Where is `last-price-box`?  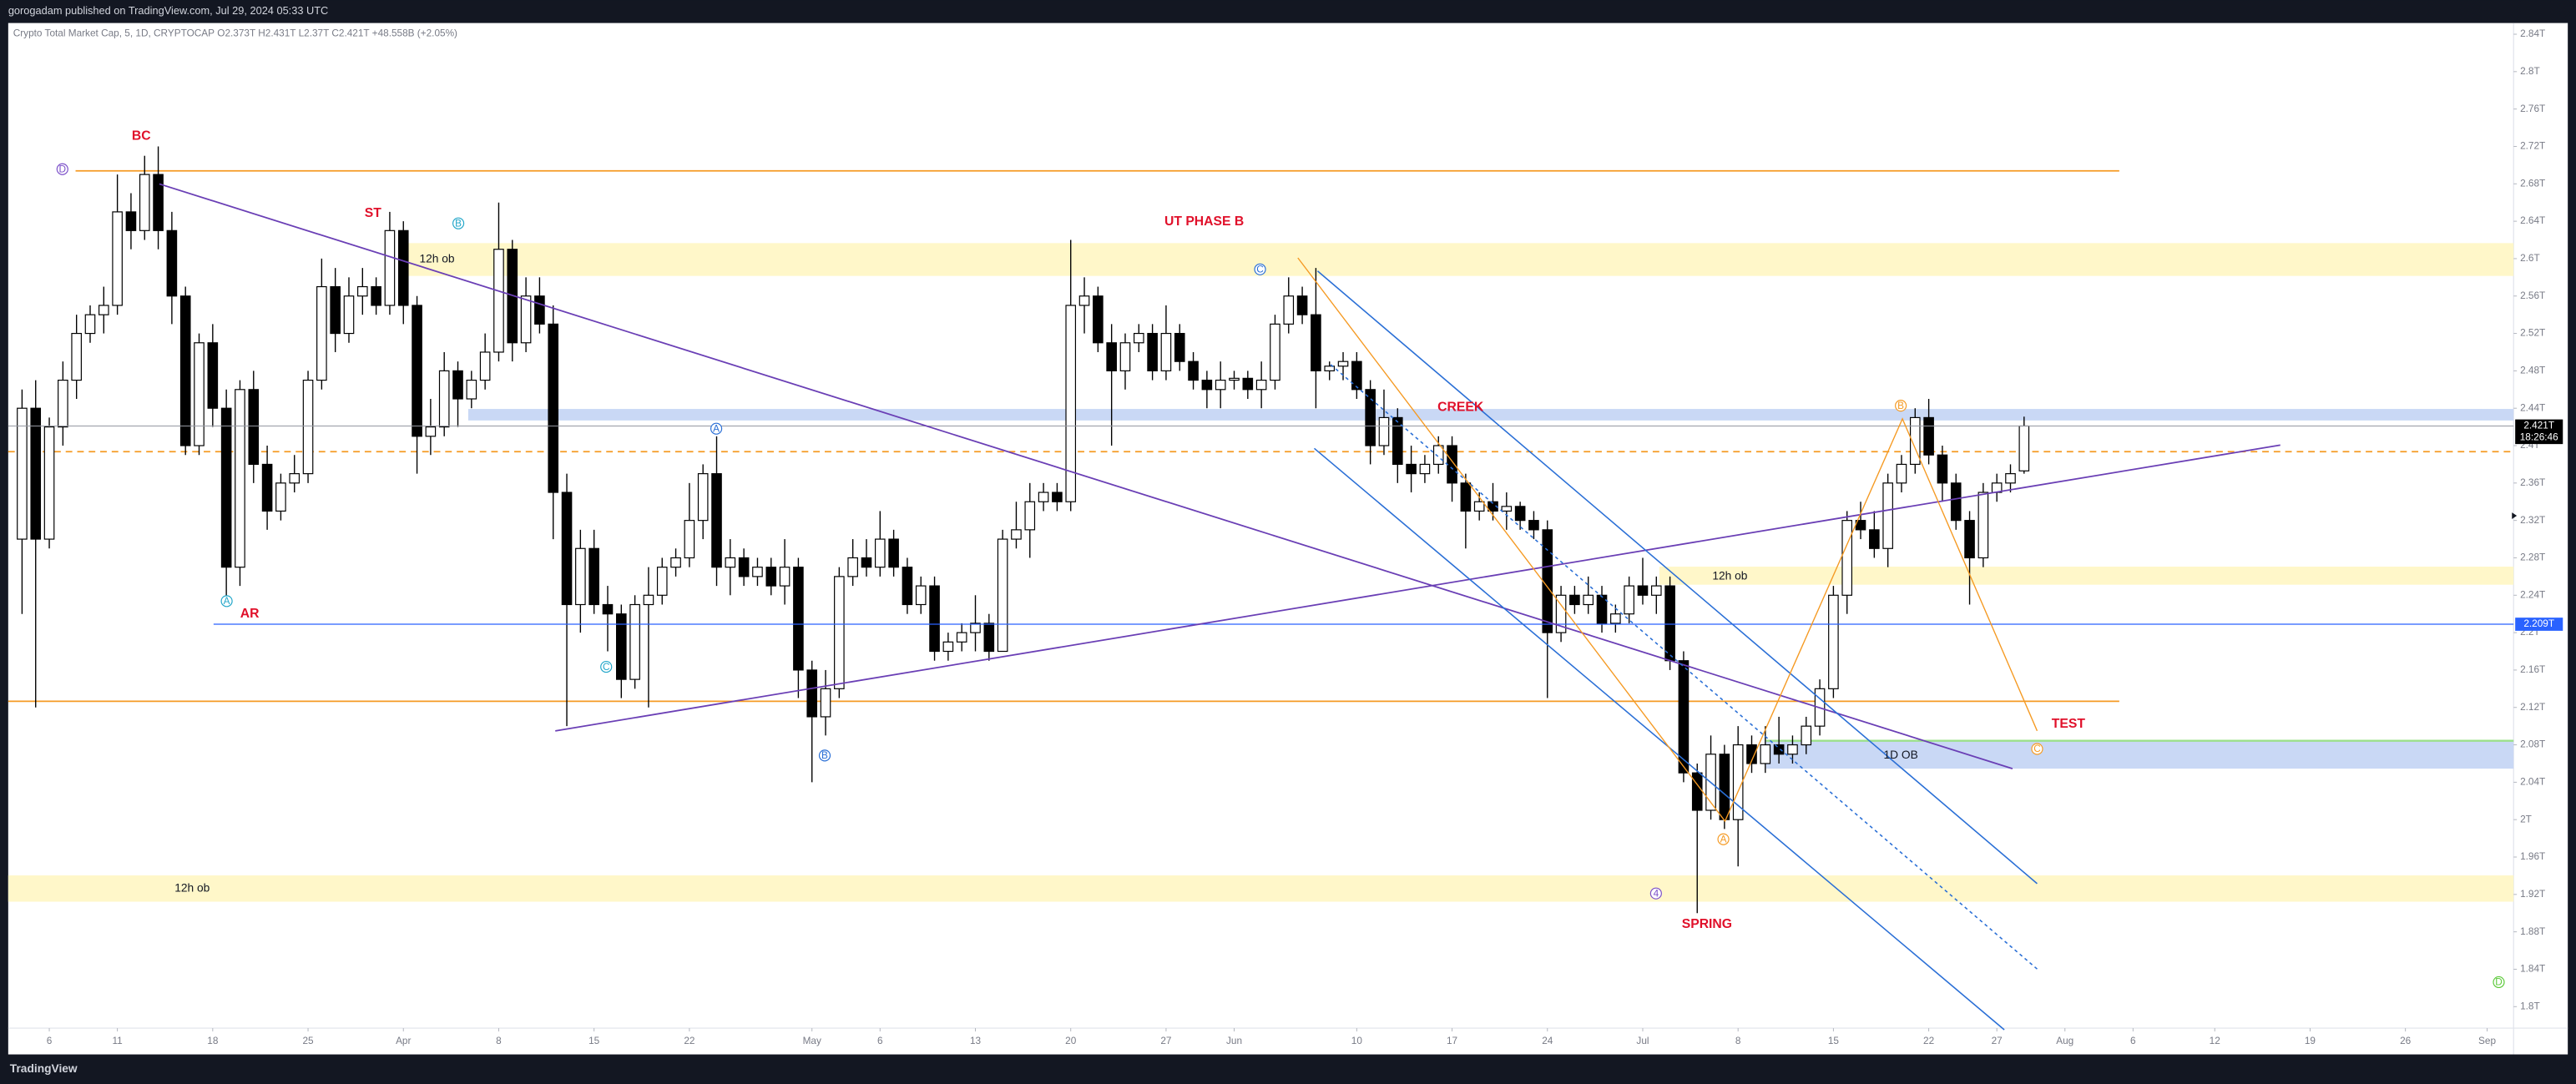 last-price-box is located at coordinates (2539, 432).